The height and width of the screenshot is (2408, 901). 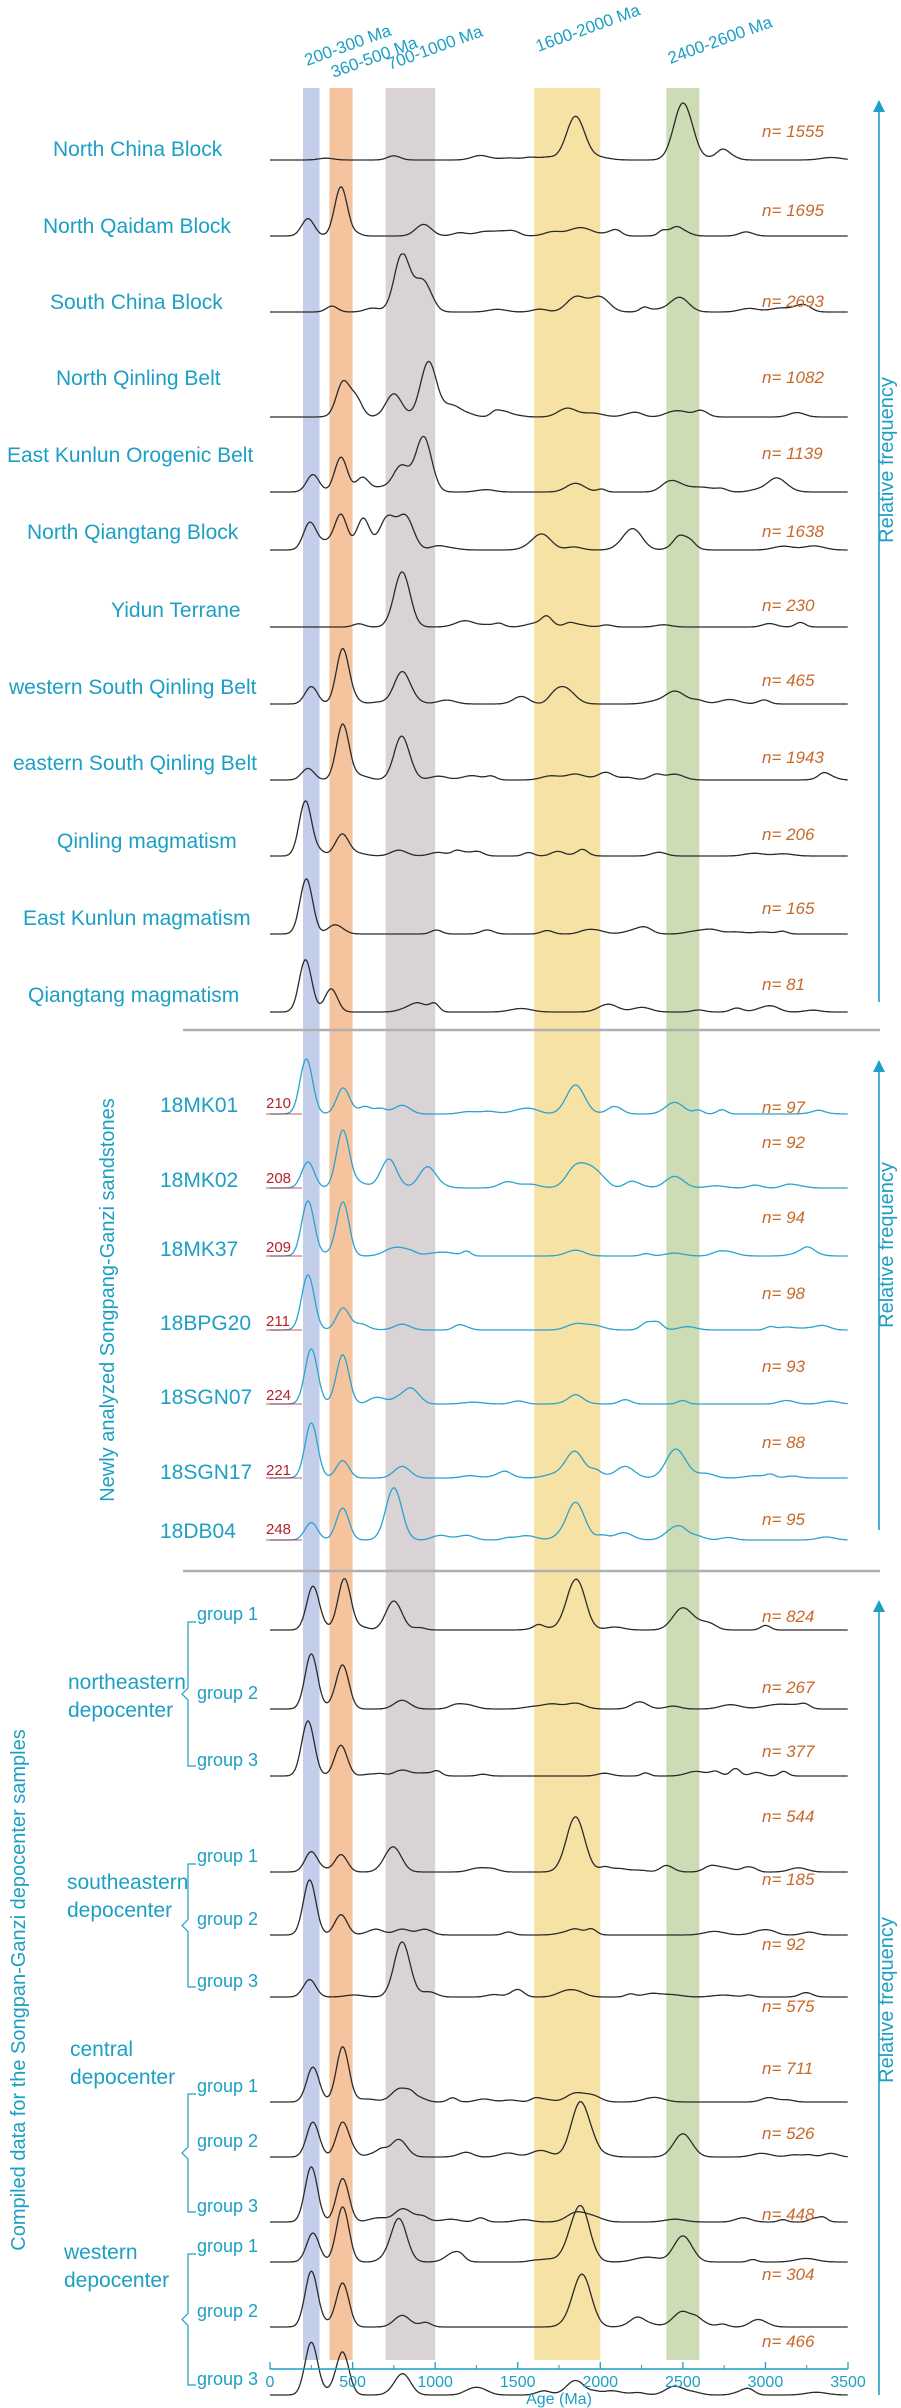 What do you see at coordinates (206, 1397) in the screenshot?
I see `label-18sgn07: 18SGN07` at bounding box center [206, 1397].